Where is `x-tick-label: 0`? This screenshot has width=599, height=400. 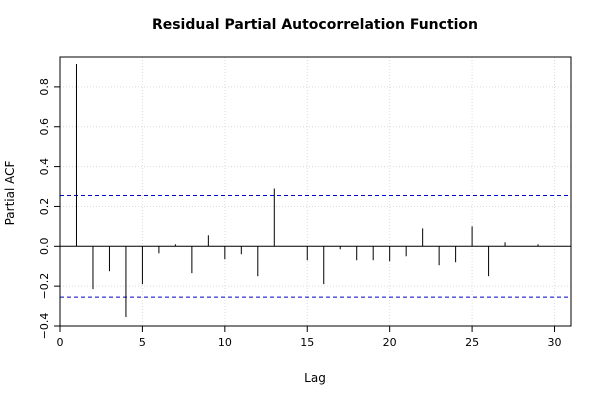
x-tick-label: 0 is located at coordinates (60, 342).